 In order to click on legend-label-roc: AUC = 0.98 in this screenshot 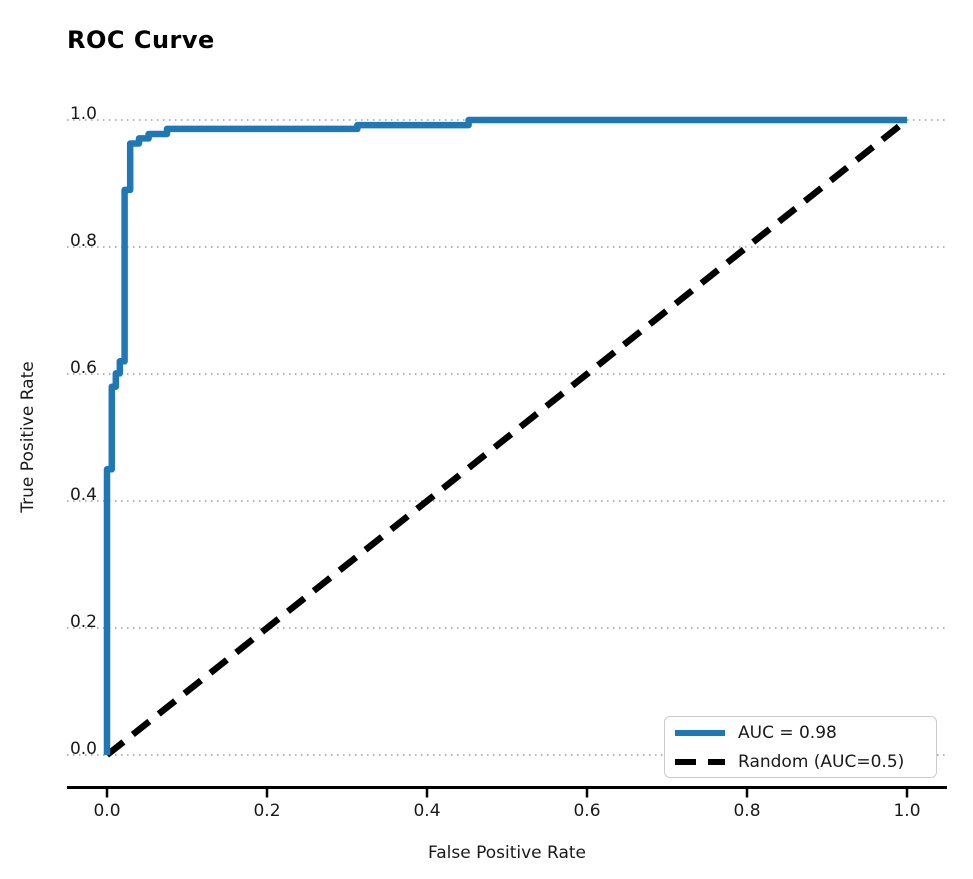, I will do `click(787, 732)`.